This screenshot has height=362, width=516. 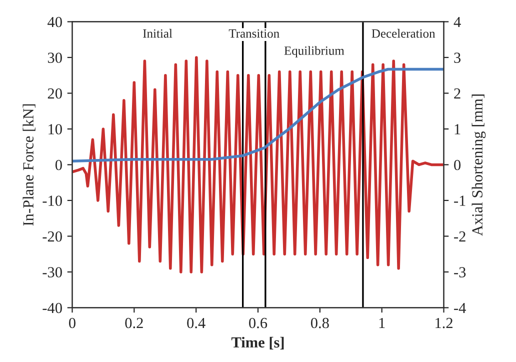 I want to click on x-tick-label: 0.4, so click(x=196, y=323).